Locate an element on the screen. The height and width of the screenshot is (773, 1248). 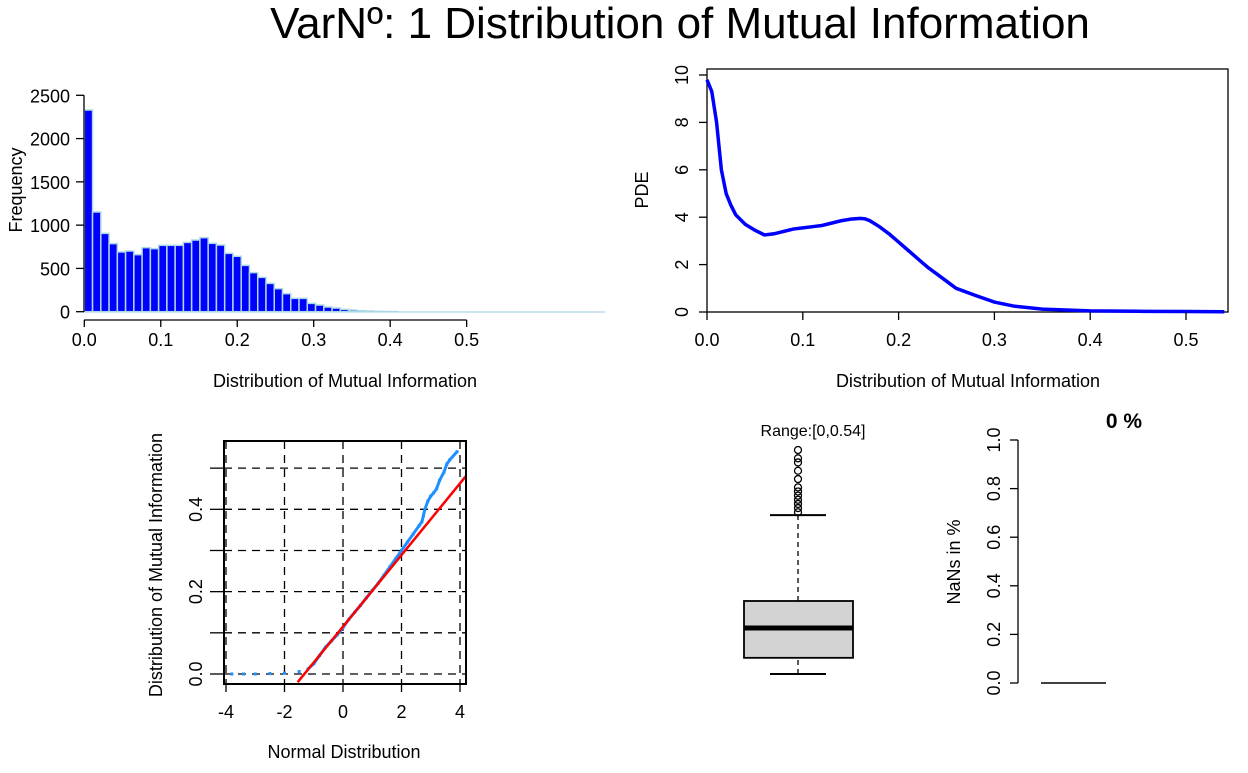
pde-y-tick-label: 8 is located at coordinates (682, 122).